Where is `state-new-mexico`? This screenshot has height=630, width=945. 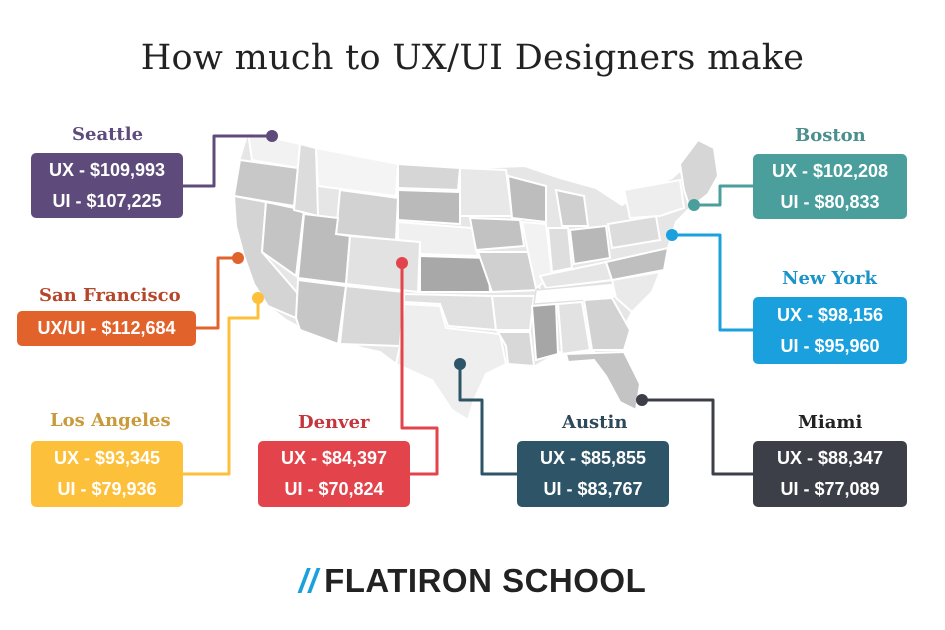
state-new-mexico is located at coordinates (372, 316).